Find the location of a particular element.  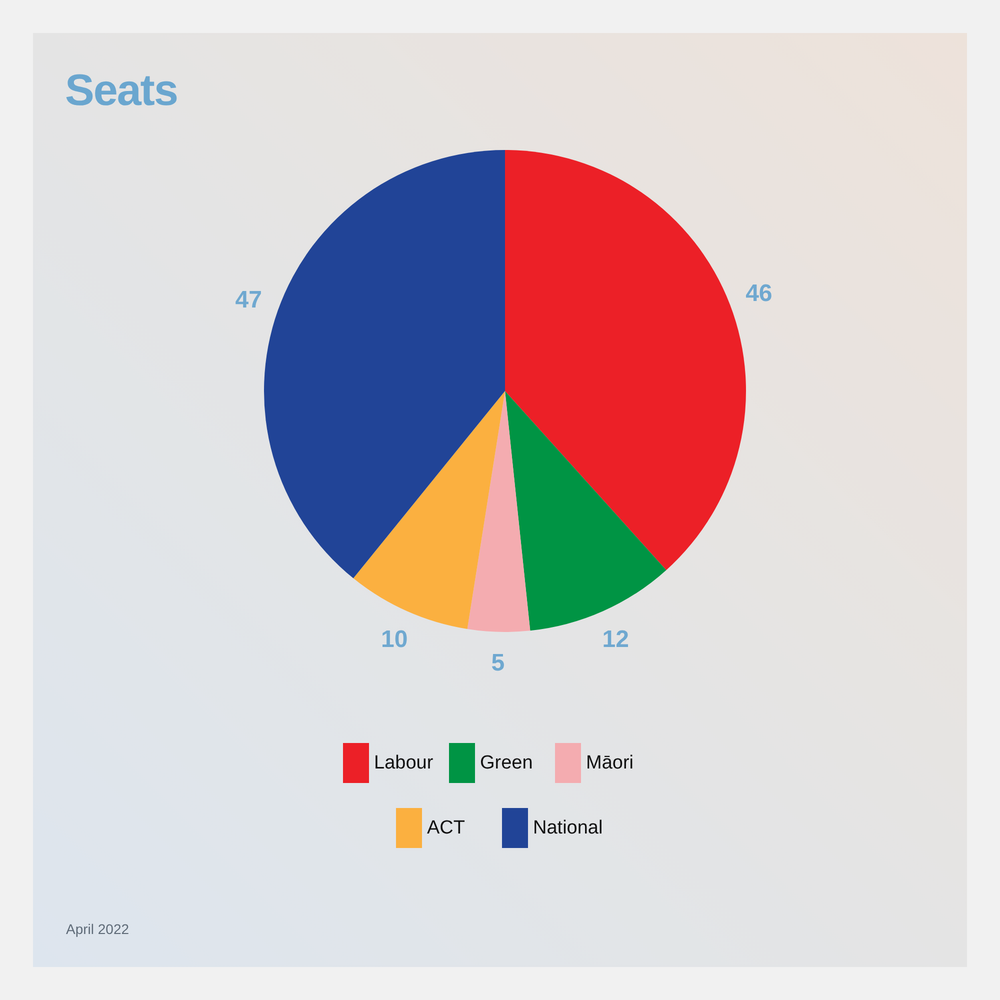

data-label: 10 is located at coordinates (394, 639).